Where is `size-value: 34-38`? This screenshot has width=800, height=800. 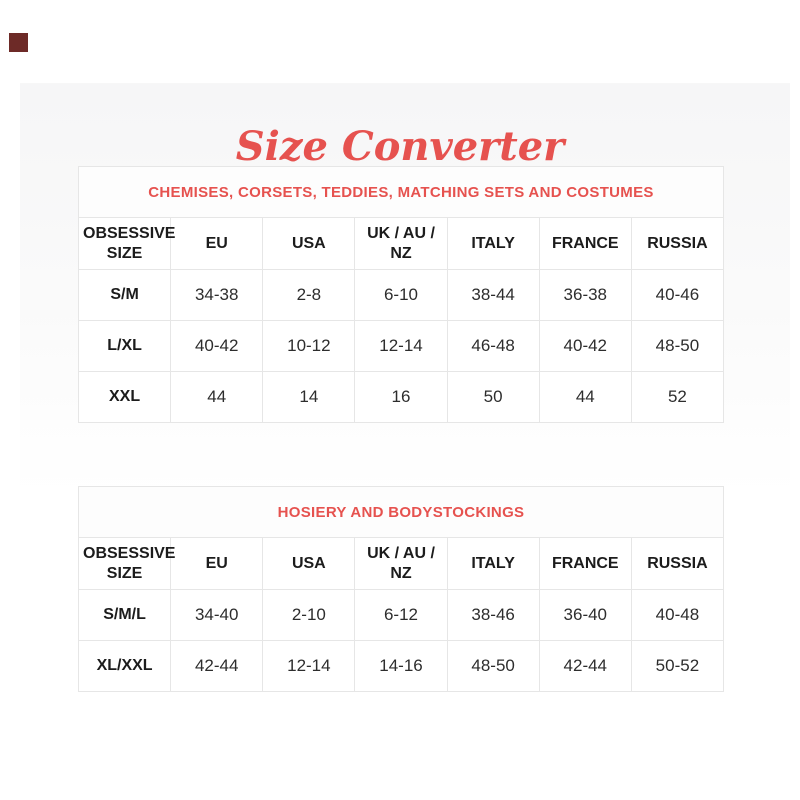 size-value: 34-38 is located at coordinates (217, 295).